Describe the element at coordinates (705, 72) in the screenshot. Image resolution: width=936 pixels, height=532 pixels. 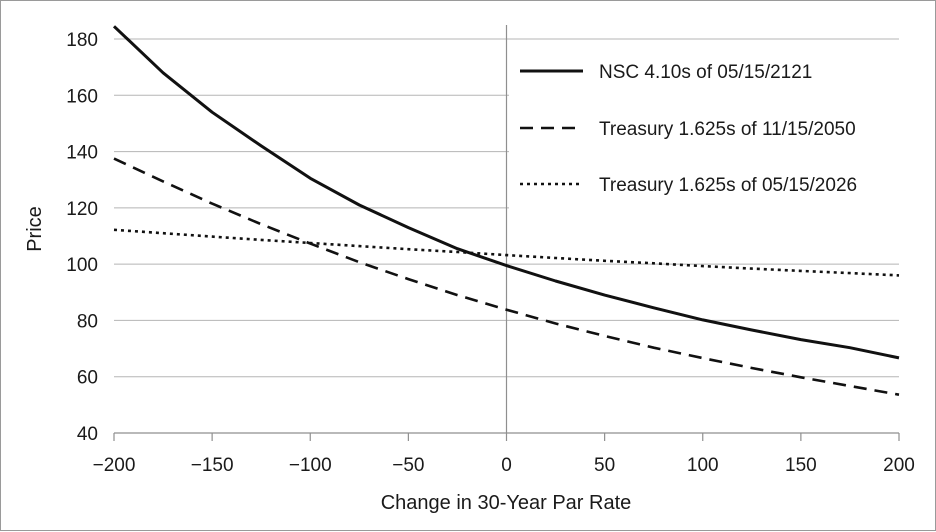
I see `legend-label: NSC 4.10s of 05/15/2121` at that location.